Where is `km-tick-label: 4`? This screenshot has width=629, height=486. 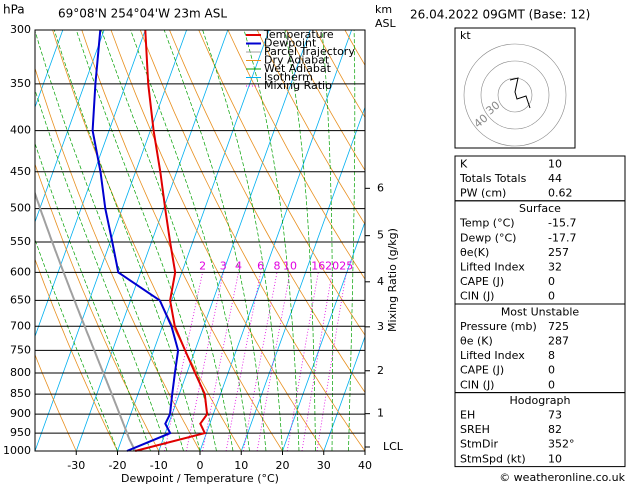
km-tick-label: 4 is located at coordinates (380, 281).